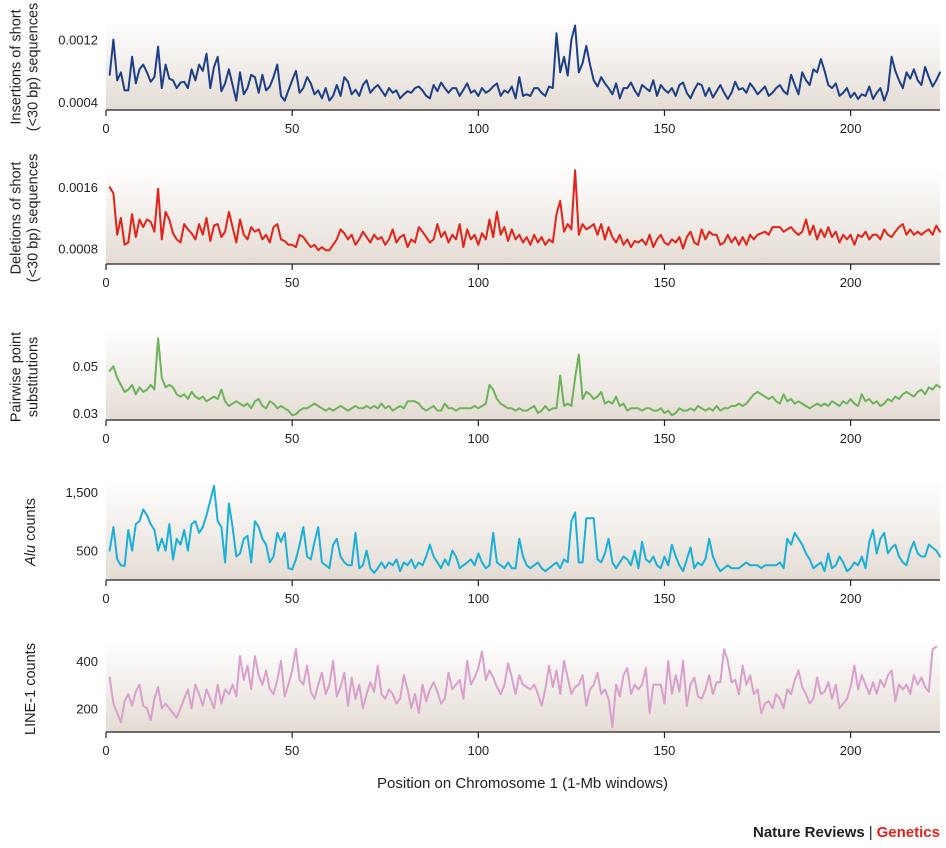  What do you see at coordinates (31, 689) in the screenshot?
I see `y-axis-title: LINE-1 counts` at bounding box center [31, 689].